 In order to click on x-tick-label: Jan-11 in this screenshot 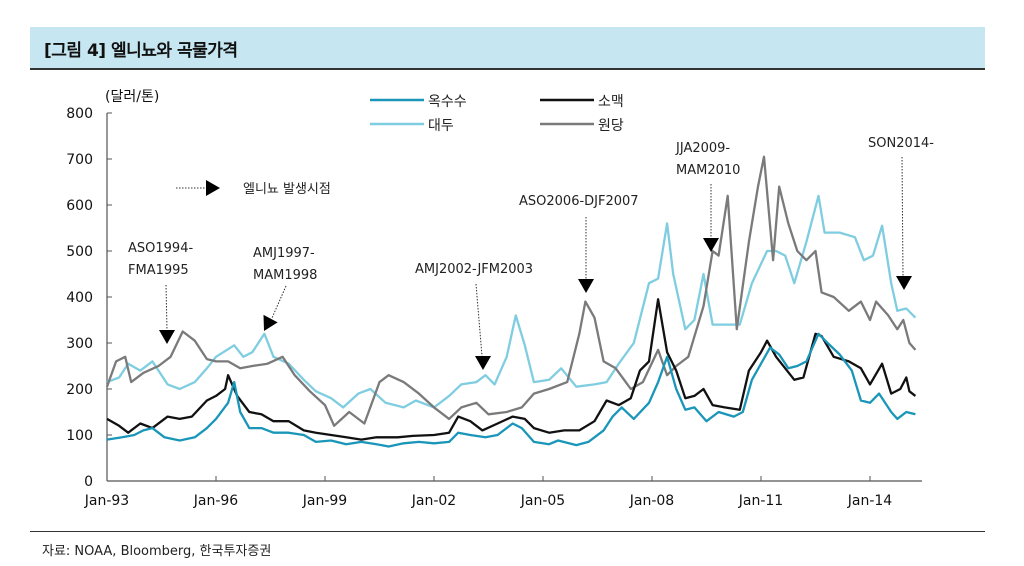, I will do `click(760, 501)`.